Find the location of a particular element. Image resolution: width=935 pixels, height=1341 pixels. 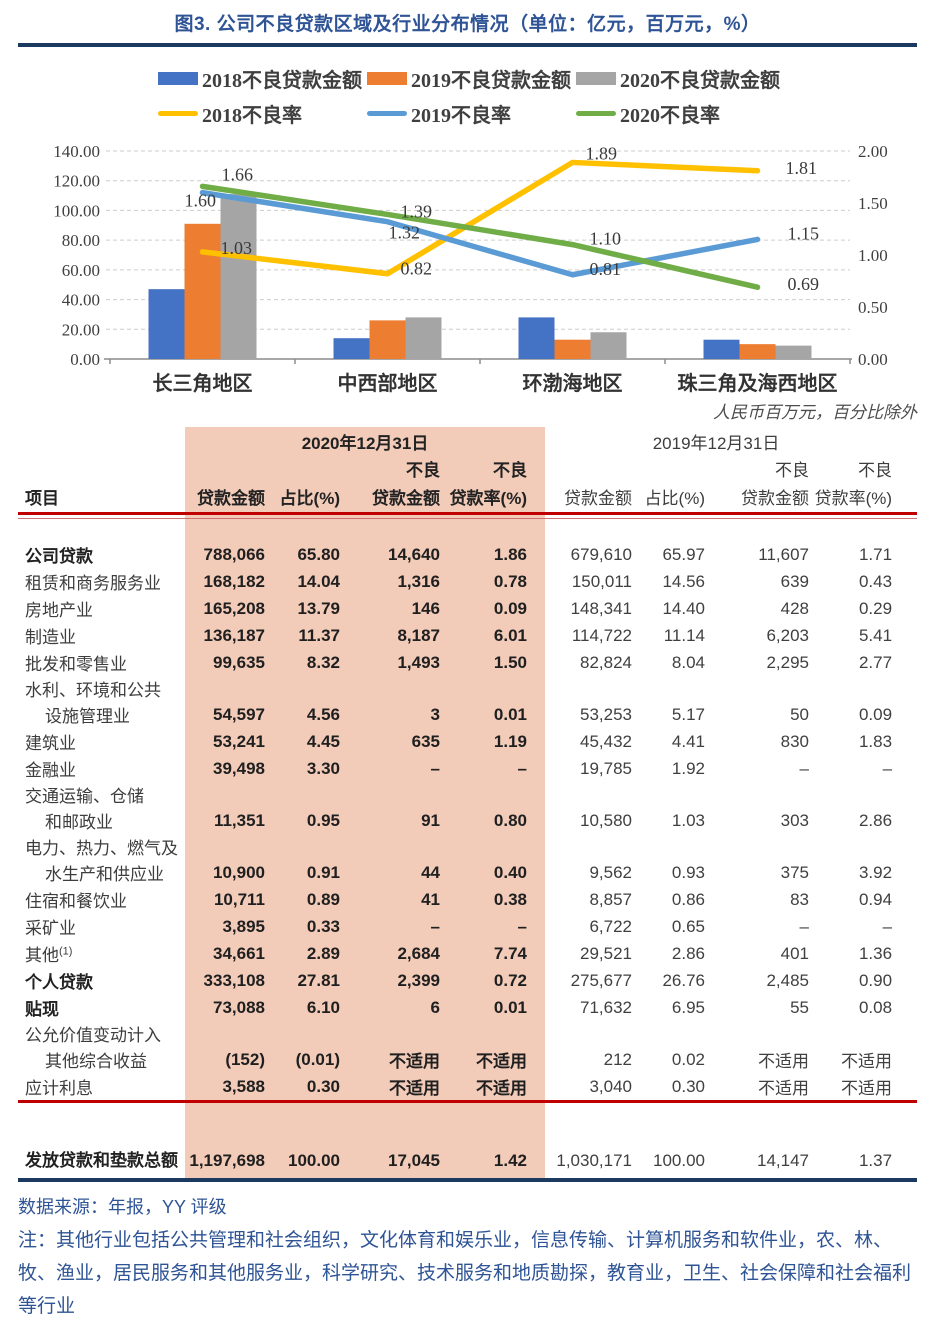

value-2019: 5.41 is located at coordinates (875, 635).